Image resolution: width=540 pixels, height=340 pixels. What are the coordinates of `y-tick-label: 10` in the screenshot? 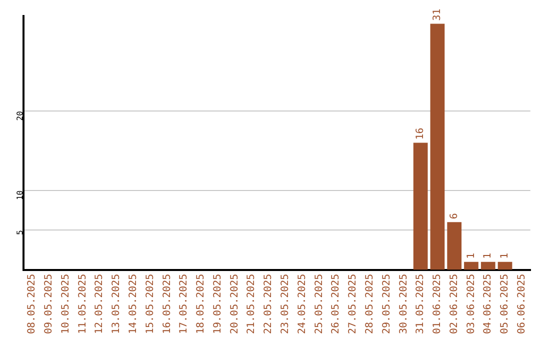 It's located at (20, 195).